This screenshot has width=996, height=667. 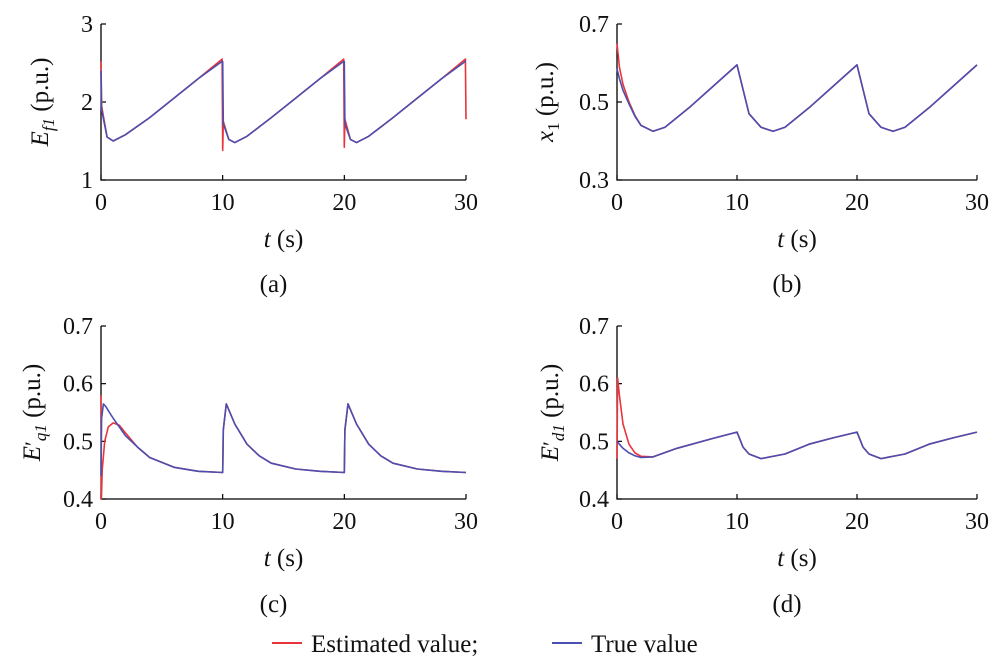 I want to click on y-axis-label: Ef1 (p.u.), so click(x=42, y=103).